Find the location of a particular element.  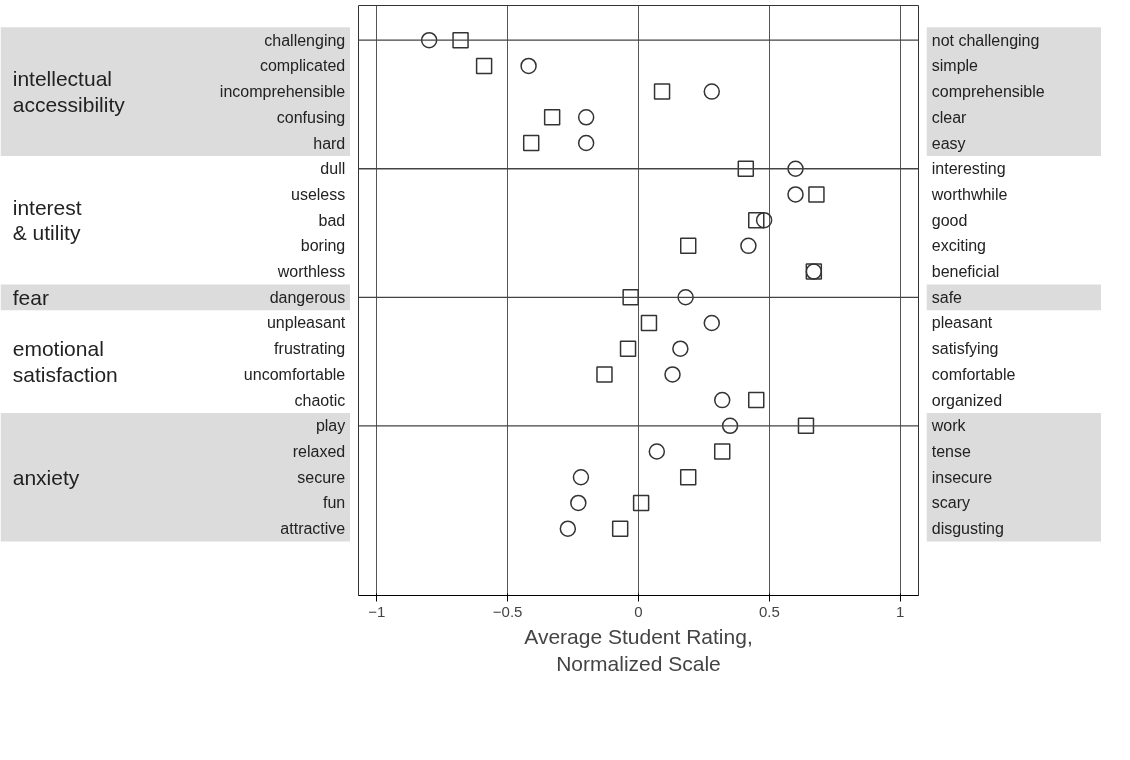

y2-tick-label: comprehensible is located at coordinates (988, 92).